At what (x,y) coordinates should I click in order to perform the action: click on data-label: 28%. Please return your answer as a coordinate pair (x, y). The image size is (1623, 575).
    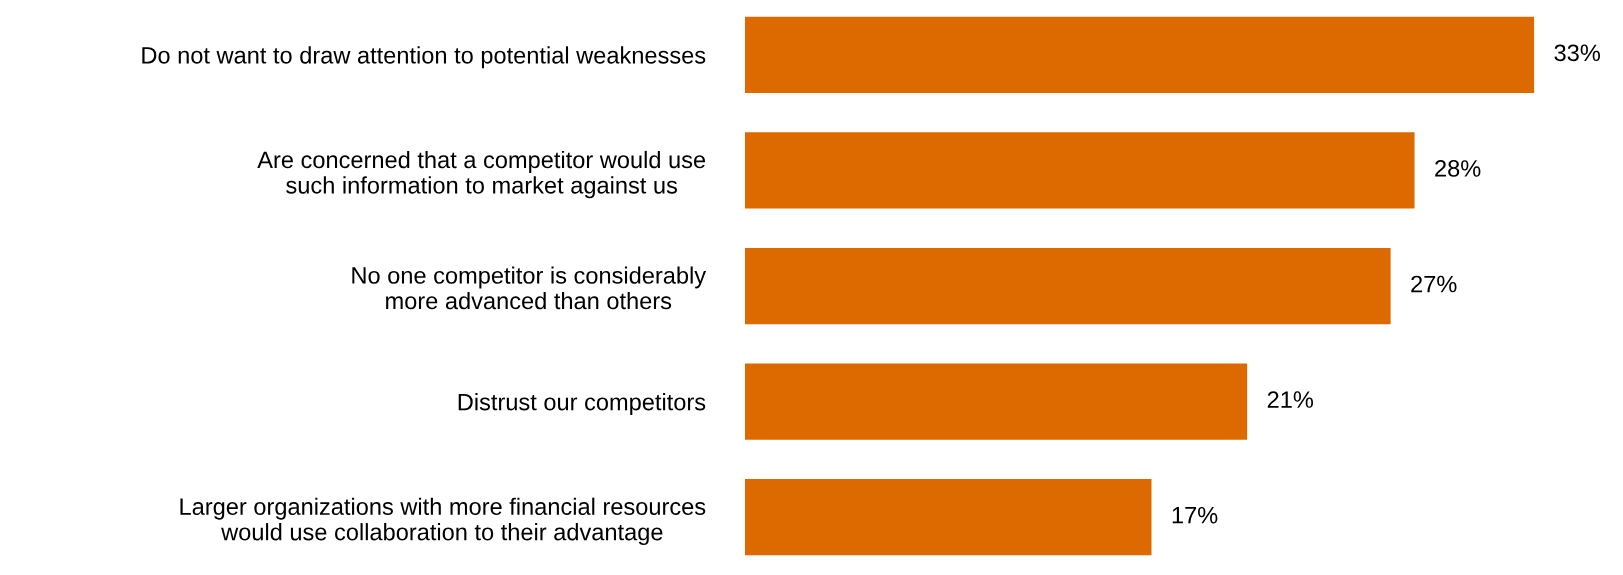
    Looking at the image, I should click on (1458, 168).